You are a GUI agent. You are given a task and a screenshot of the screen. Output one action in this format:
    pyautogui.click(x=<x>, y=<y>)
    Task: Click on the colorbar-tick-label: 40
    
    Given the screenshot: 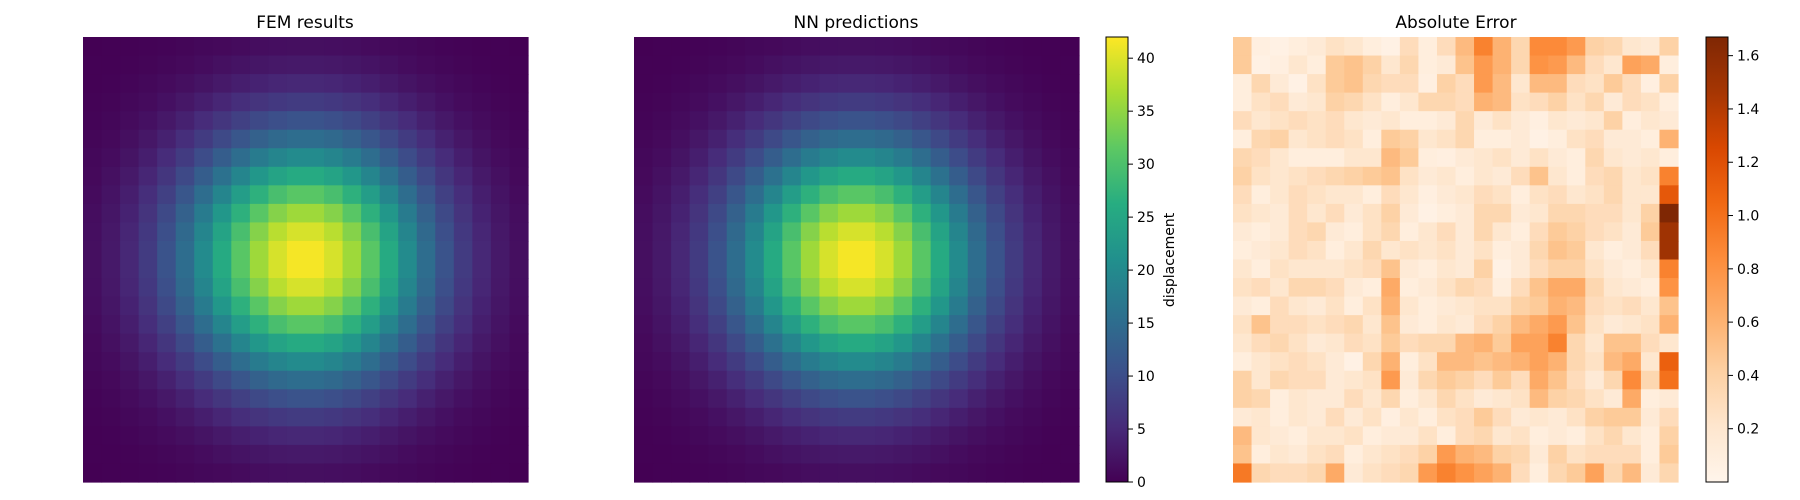 What is the action you would take?
    pyautogui.click(x=1146, y=59)
    